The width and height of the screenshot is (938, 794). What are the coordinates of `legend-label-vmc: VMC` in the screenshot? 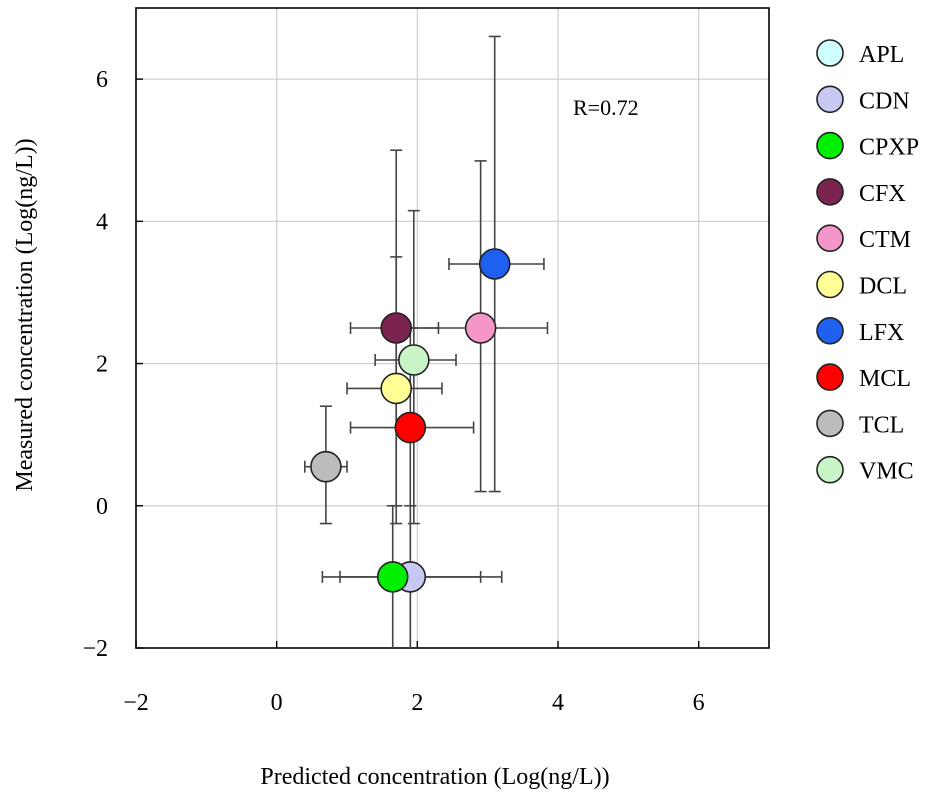 It's located at (886, 472).